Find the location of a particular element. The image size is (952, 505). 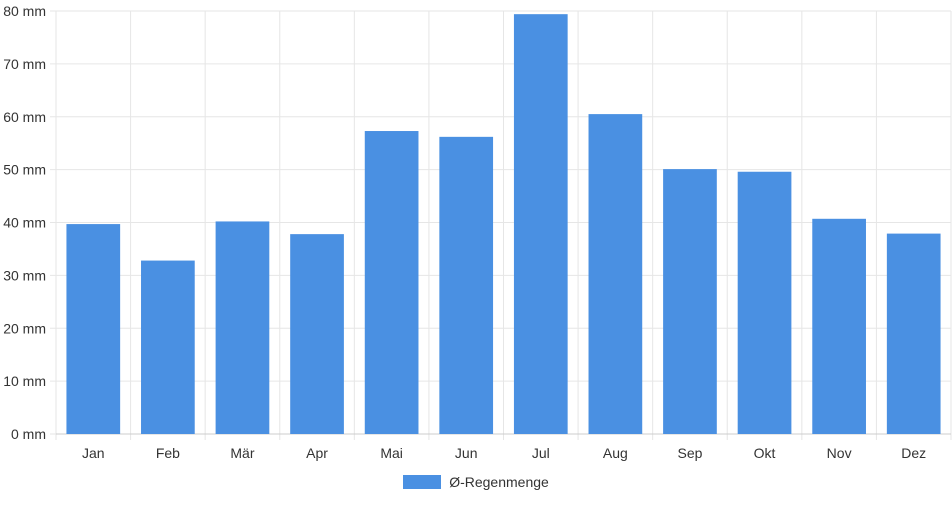

y-tick-label: 50 mm is located at coordinates (24, 170).